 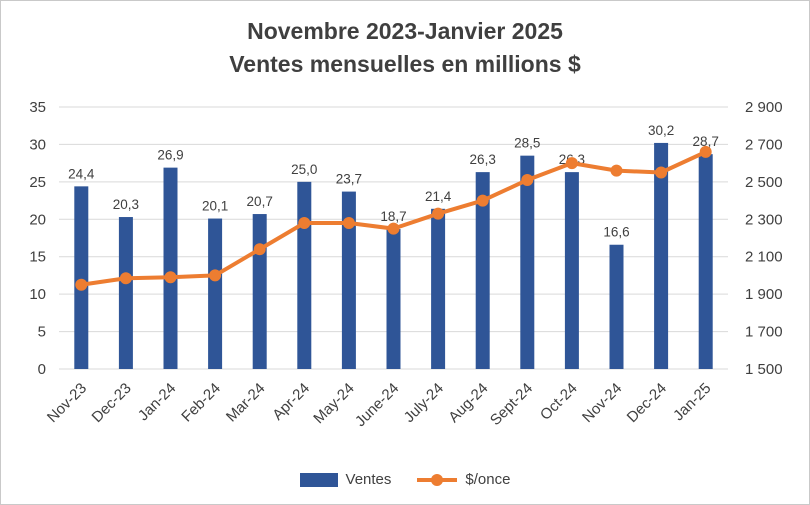 What do you see at coordinates (511, 404) in the screenshot?
I see `x-axis-label: Sept-24` at bounding box center [511, 404].